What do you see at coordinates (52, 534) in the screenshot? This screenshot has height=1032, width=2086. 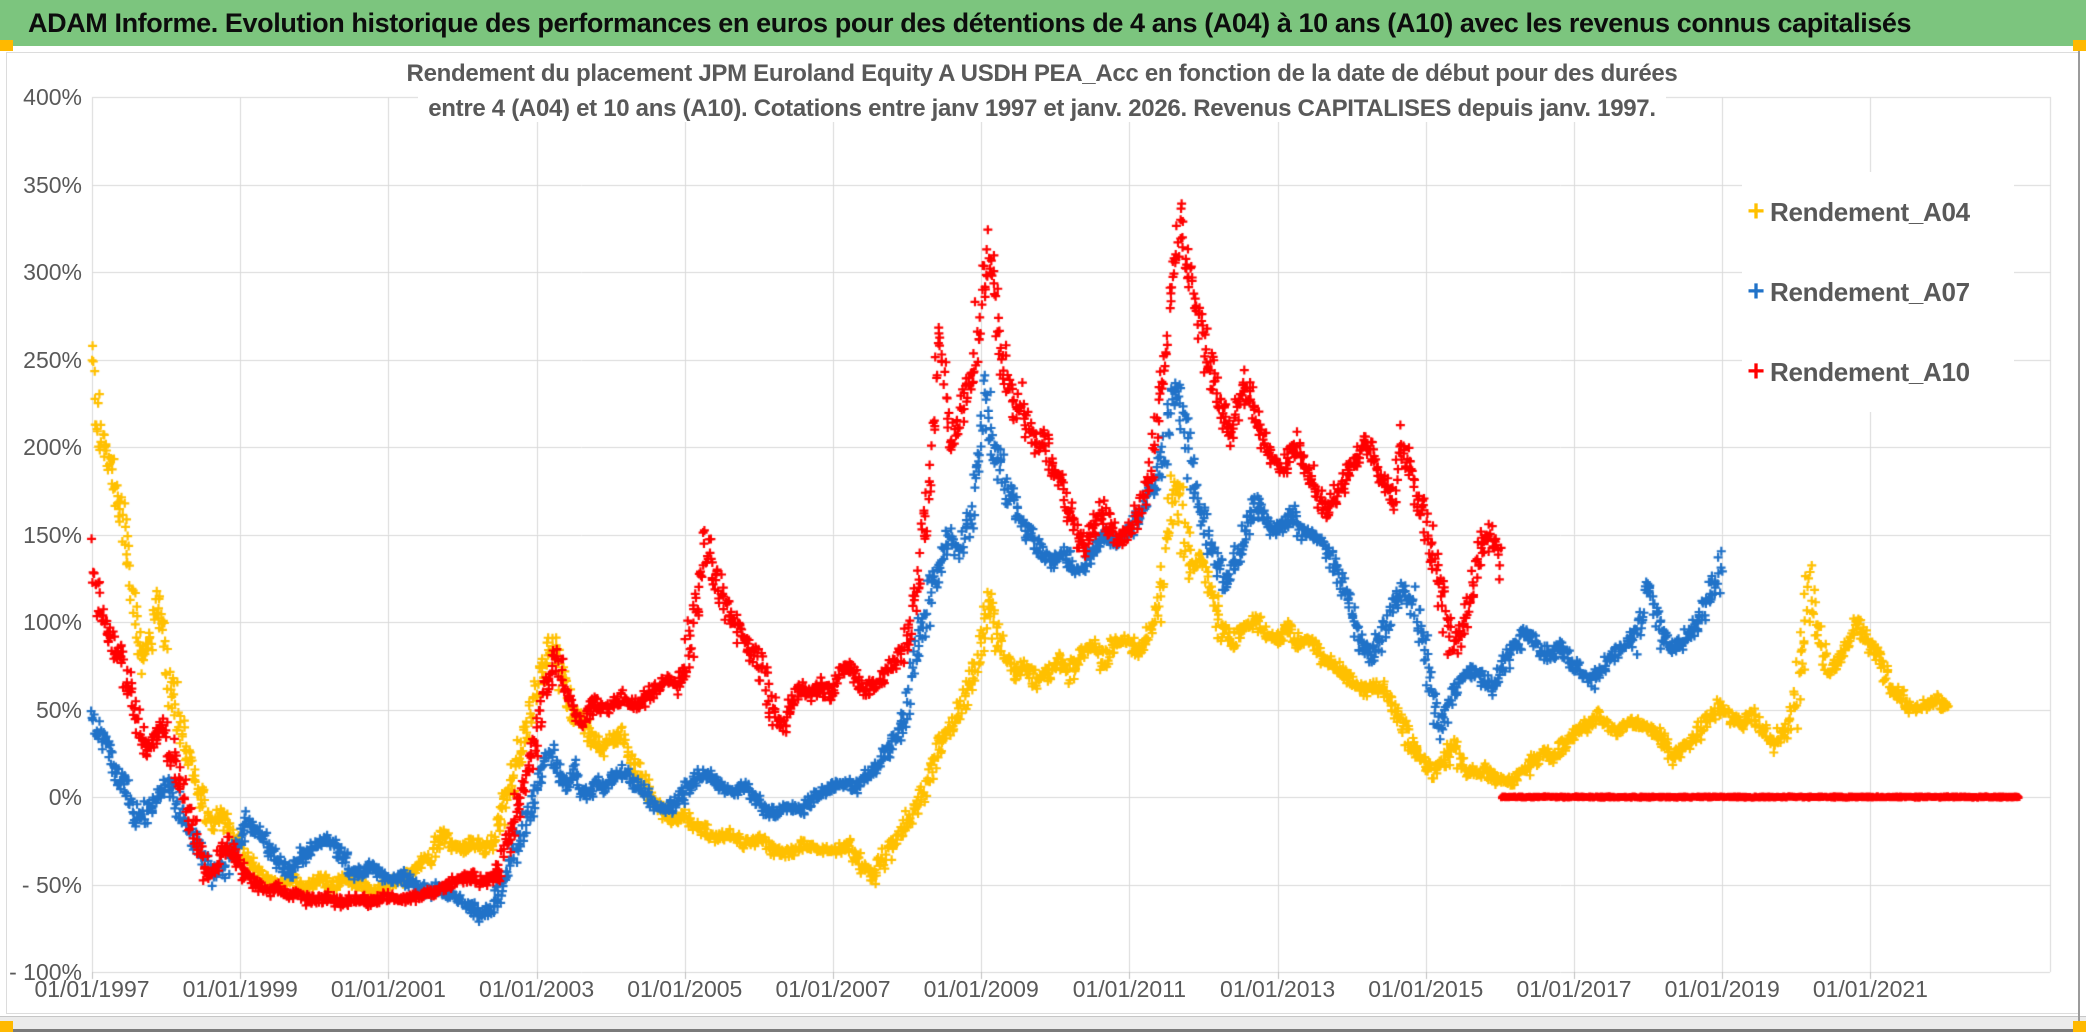 I see `y-axis-label: 150%` at bounding box center [52, 534].